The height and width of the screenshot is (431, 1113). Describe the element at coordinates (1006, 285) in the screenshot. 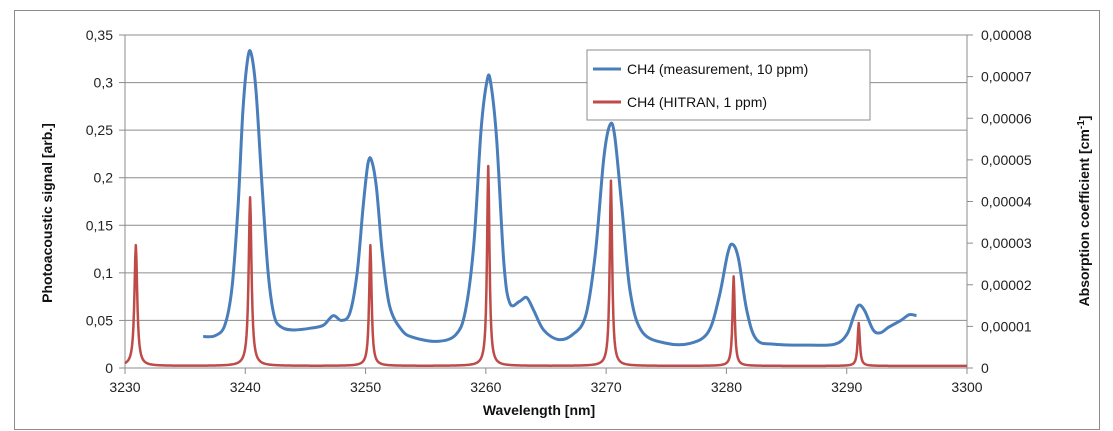

I see `y2-tick-label-2: 0,00002` at that location.